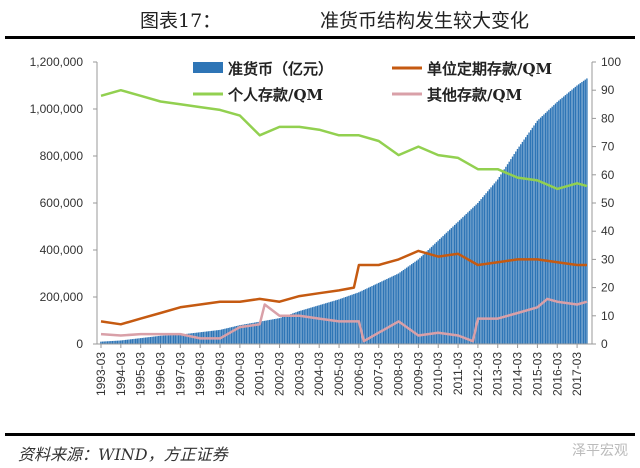 This screenshot has width=640, height=468. What do you see at coordinates (319, 374) in the screenshot?
I see `x-tick-label: 2004-03` at bounding box center [319, 374].